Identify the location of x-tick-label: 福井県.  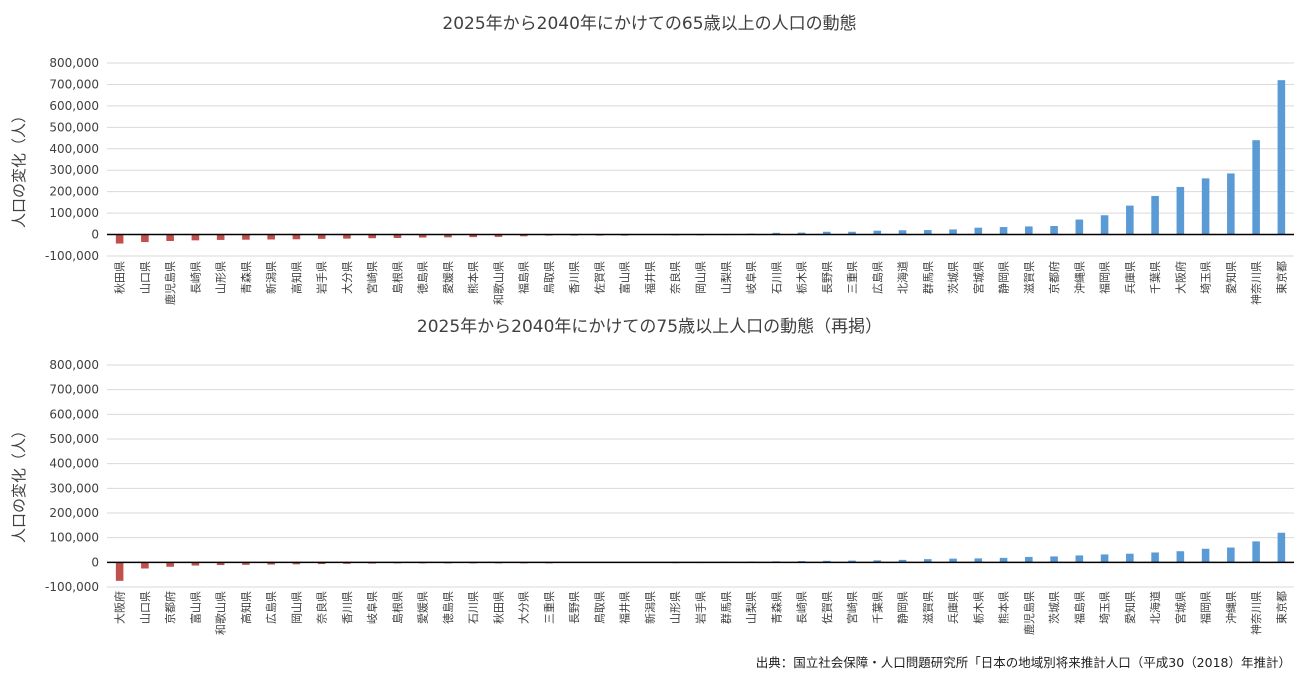
(650, 277).